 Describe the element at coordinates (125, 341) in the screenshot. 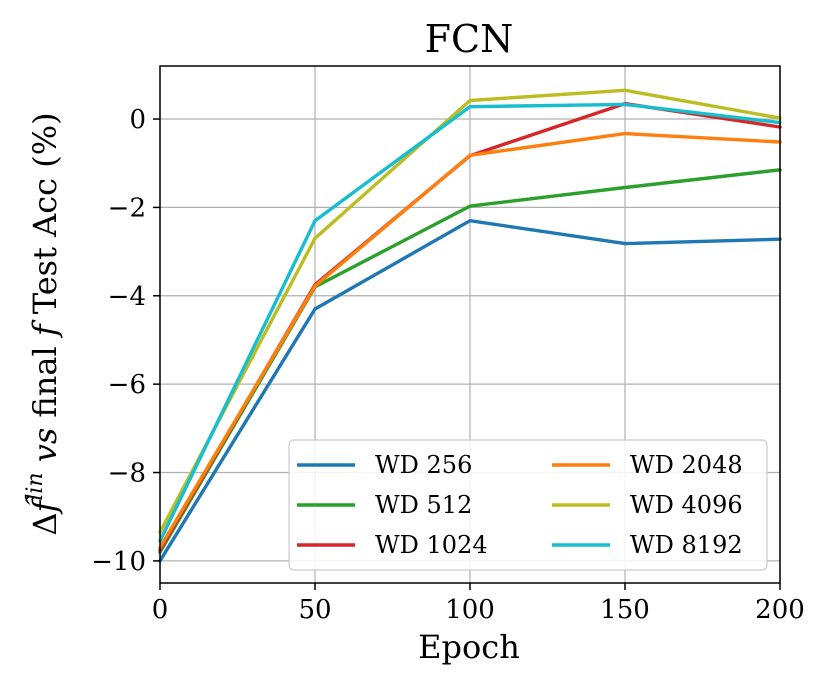

I see `y-axis-ticks: −10 −8 −6 −4 −2 0` at that location.